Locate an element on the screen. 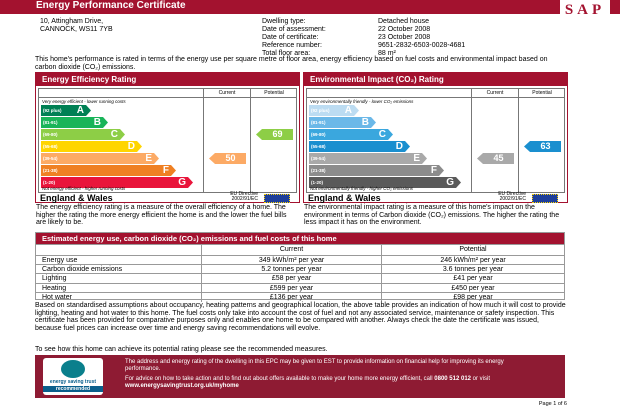 This screenshot has width=620, height=414. panel-title: Environmental Impact (CO₂) Rating is located at coordinates (435, 79).